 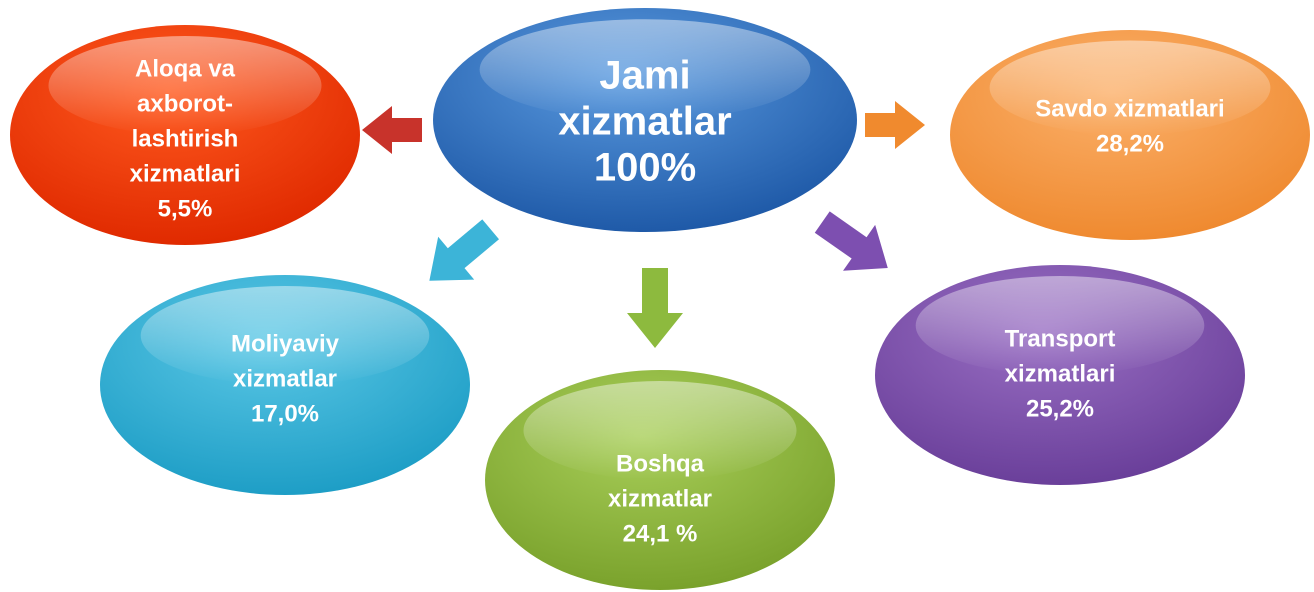 I want to click on node-label: Aloqa va, so click(x=185, y=68).